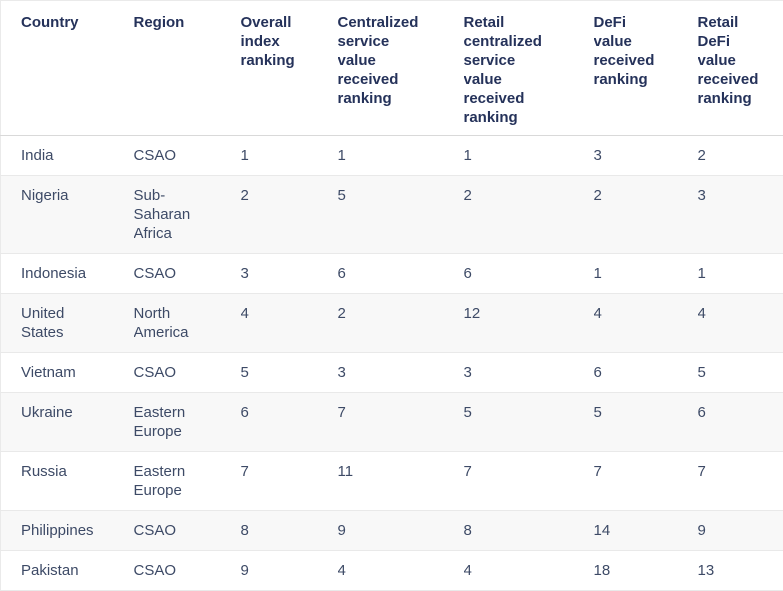 The width and height of the screenshot is (783, 591). What do you see at coordinates (289, 373) in the screenshot?
I see `cell-overall-index-ranking: 5` at bounding box center [289, 373].